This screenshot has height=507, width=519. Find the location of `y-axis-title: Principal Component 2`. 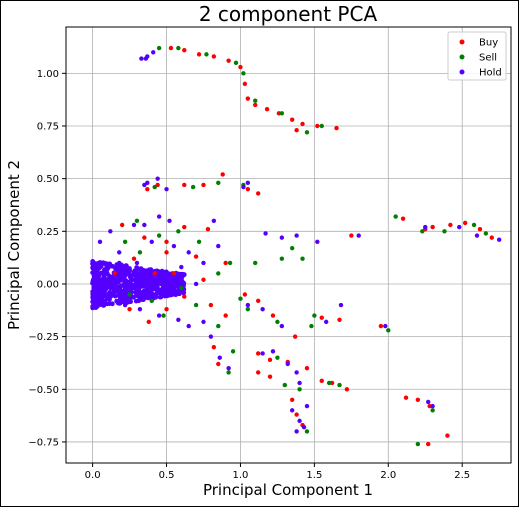

y-axis-title: Principal Component 2 is located at coordinates (14, 245).